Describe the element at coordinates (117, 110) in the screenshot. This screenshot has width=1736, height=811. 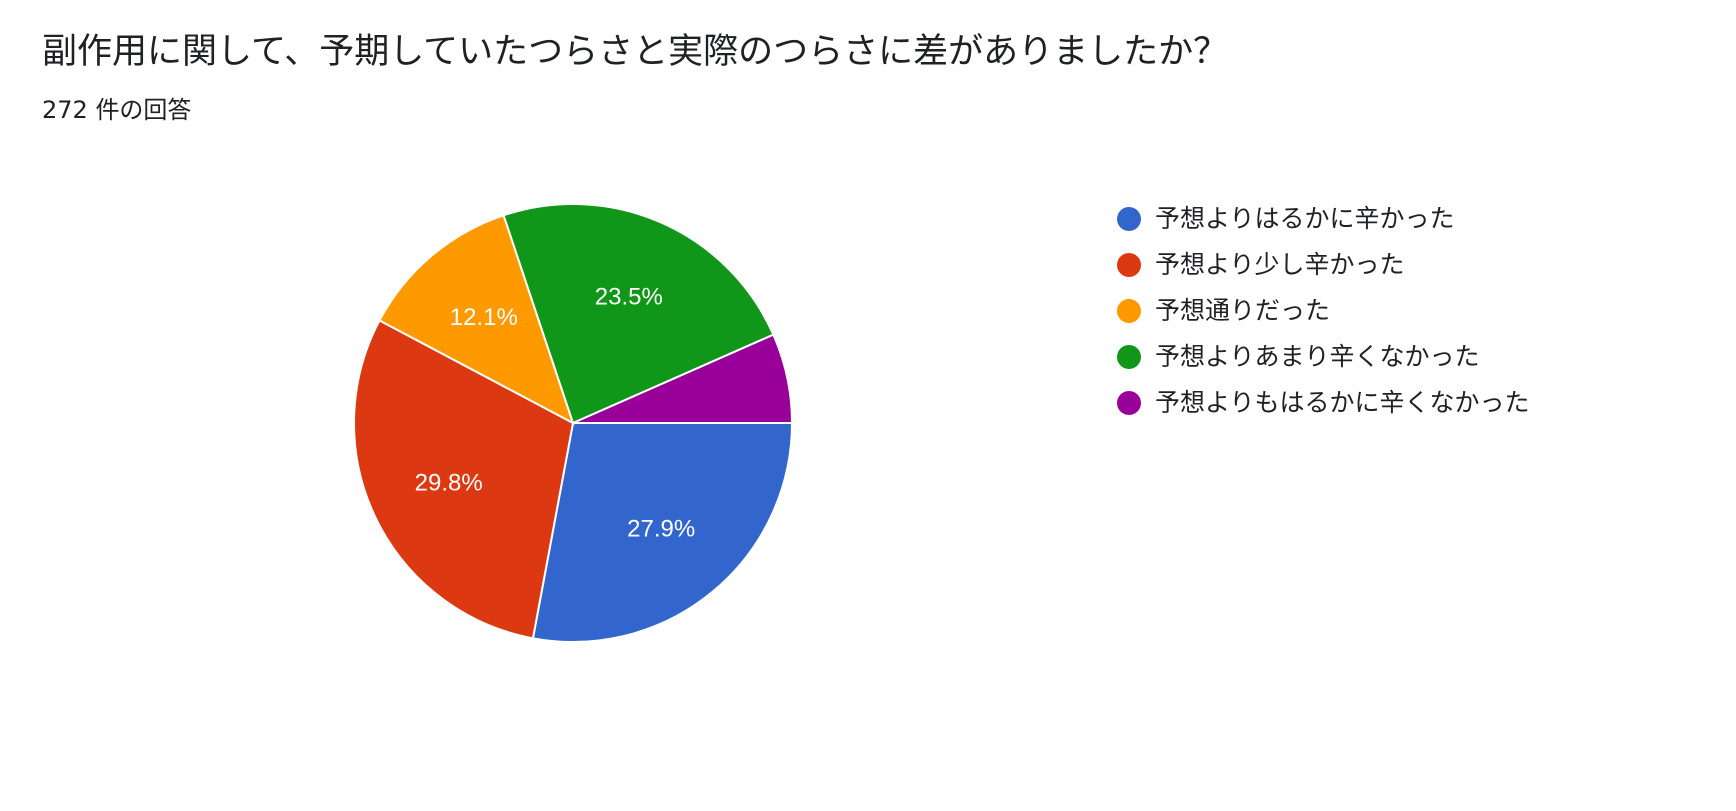
I see `response-count: 272 件の回答` at that location.